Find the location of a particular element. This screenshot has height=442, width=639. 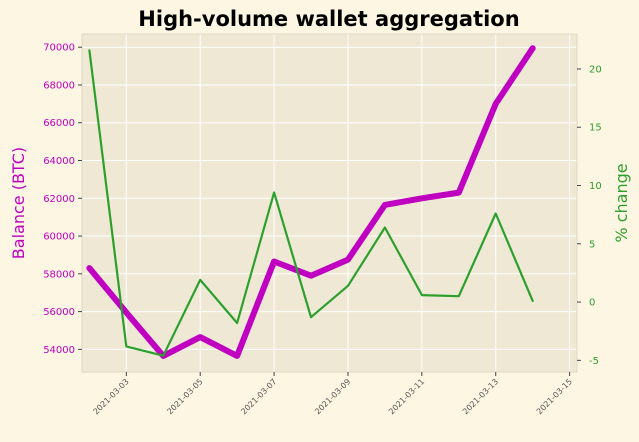

x-tick-label: 2021-03-07 is located at coordinates (258, 396).